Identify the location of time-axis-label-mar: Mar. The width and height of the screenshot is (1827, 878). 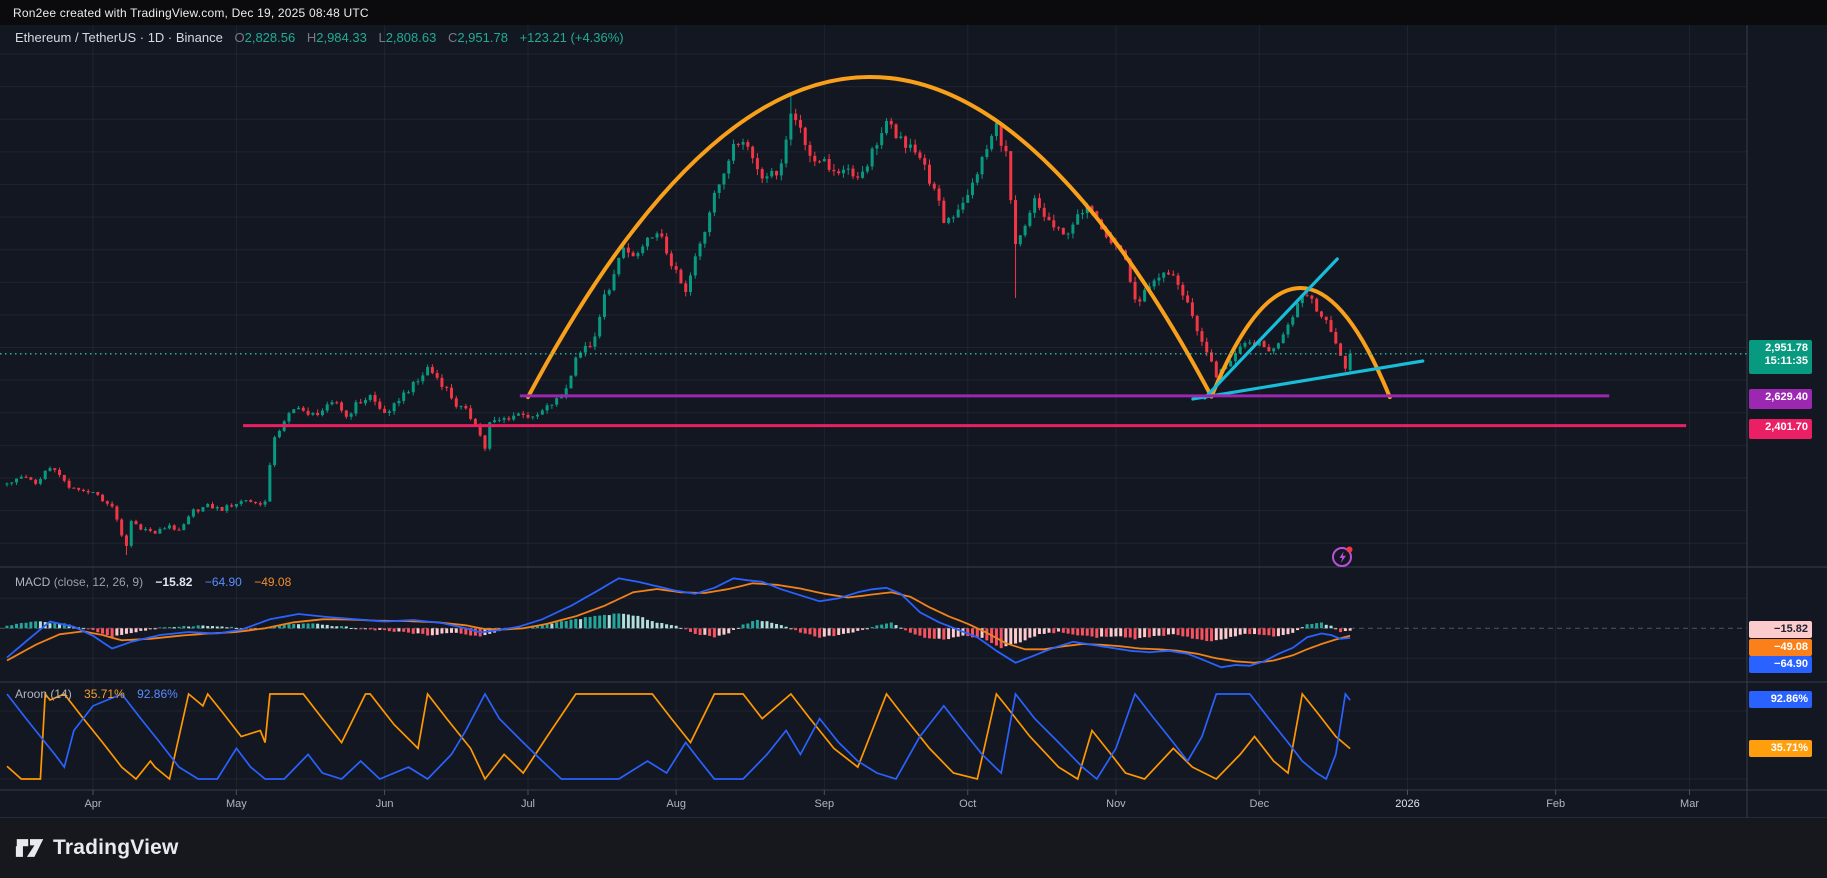
(1689, 804).